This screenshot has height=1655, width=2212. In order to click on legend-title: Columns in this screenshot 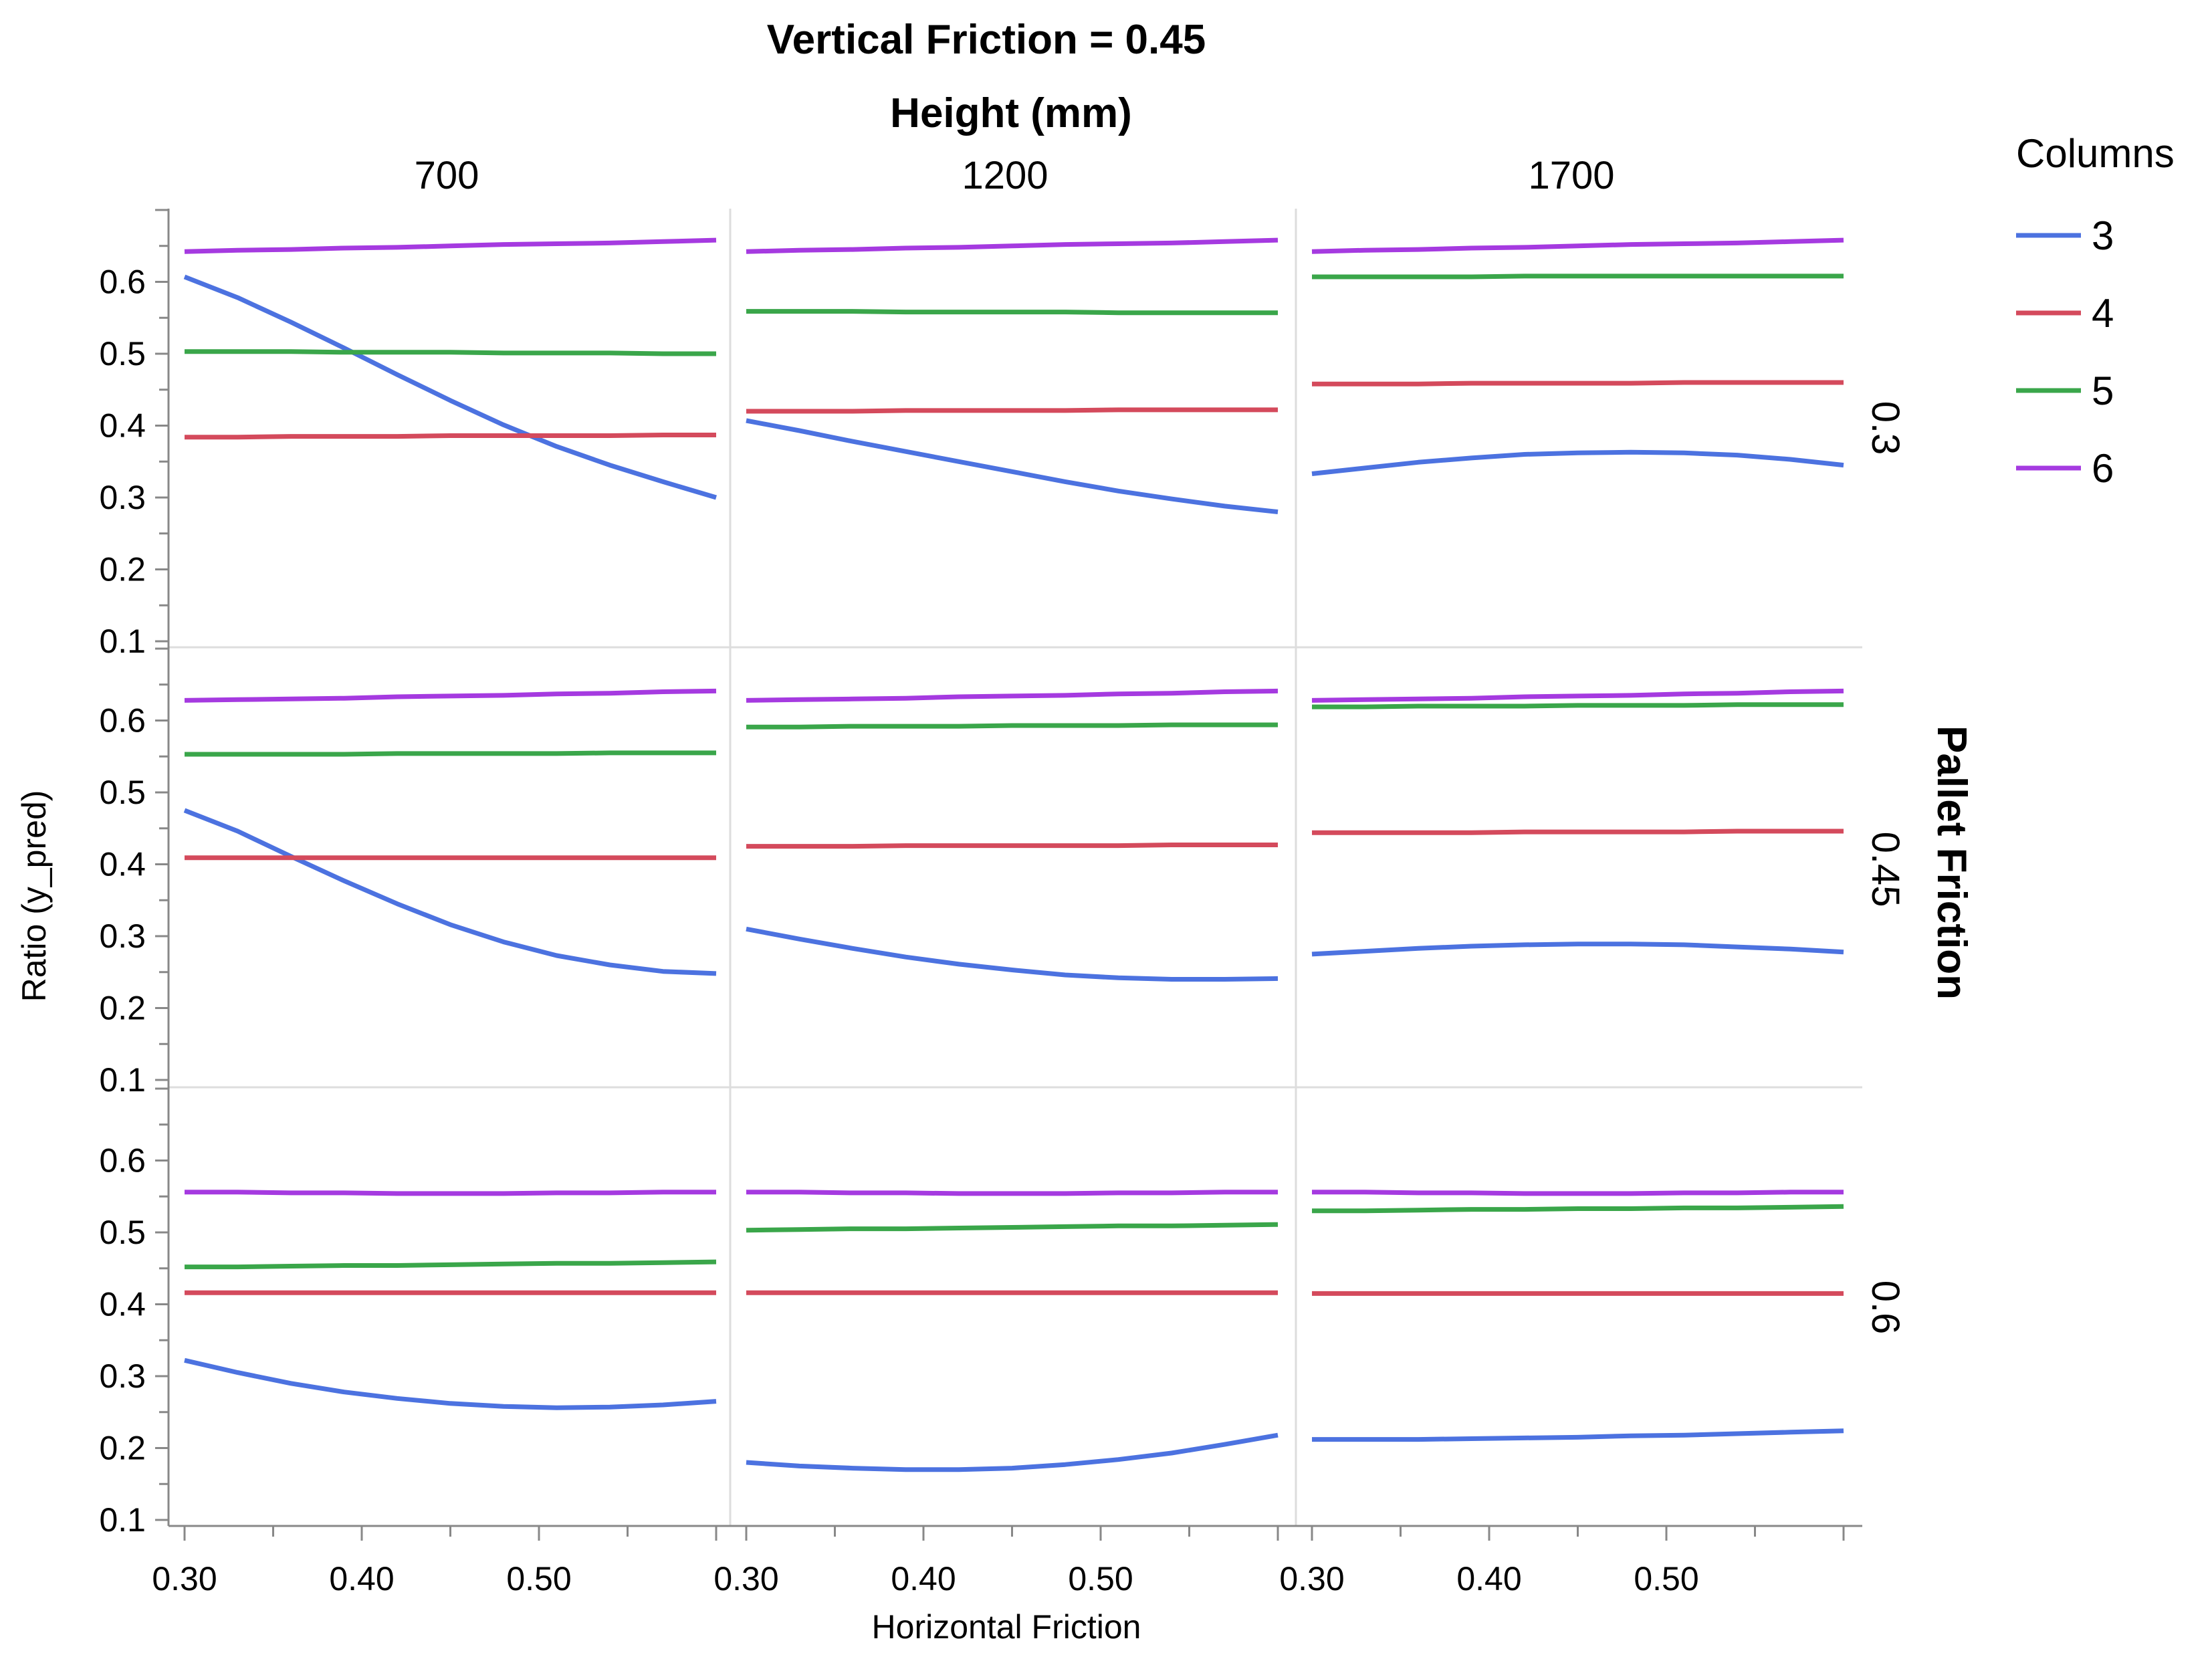, I will do `click(2095, 153)`.